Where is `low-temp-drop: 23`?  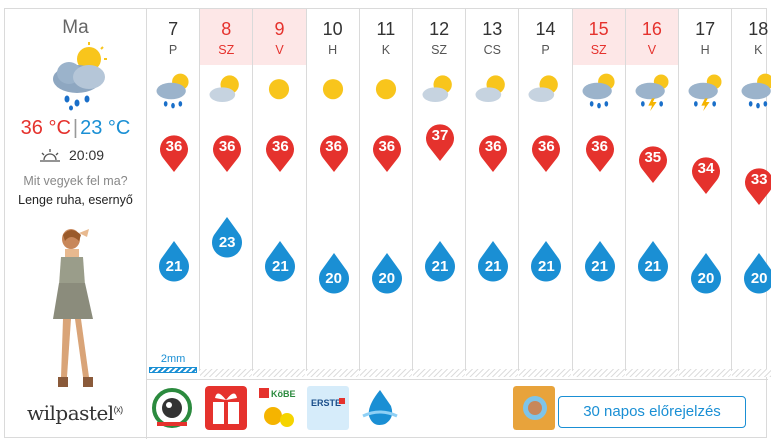
low-temp-drop: 23 is located at coordinates (227, 239).